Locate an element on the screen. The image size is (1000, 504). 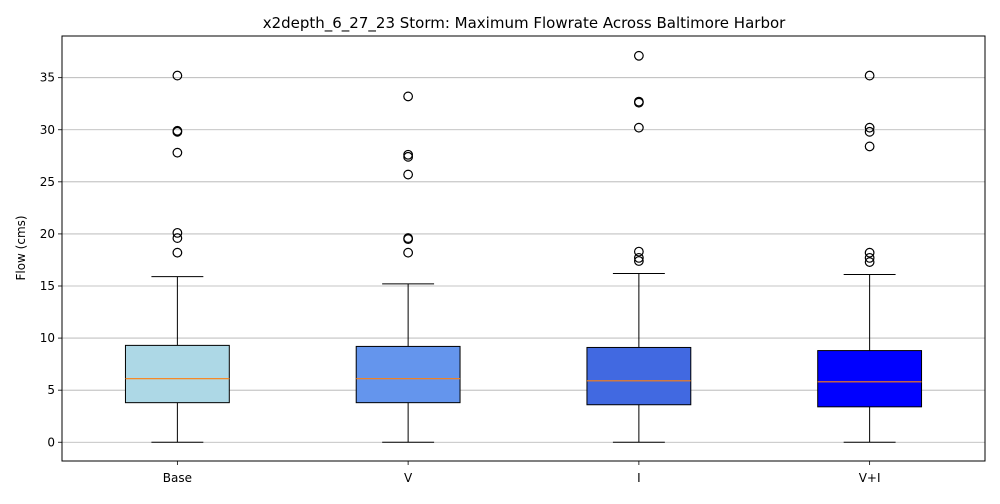
x-tick-label: V+I is located at coordinates (870, 478).